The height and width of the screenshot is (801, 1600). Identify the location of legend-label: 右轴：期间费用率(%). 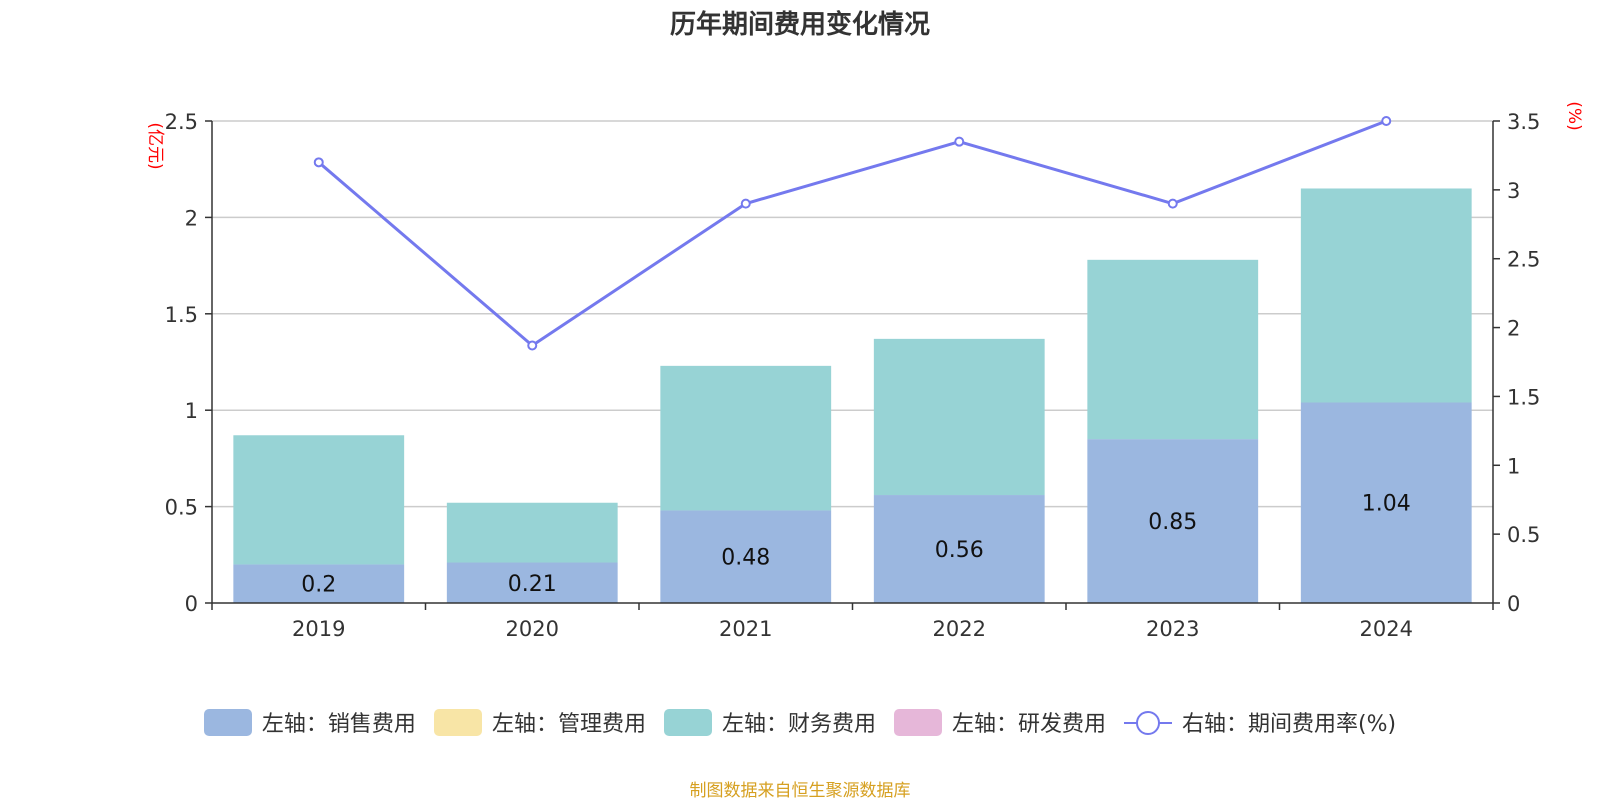
(1289, 724).